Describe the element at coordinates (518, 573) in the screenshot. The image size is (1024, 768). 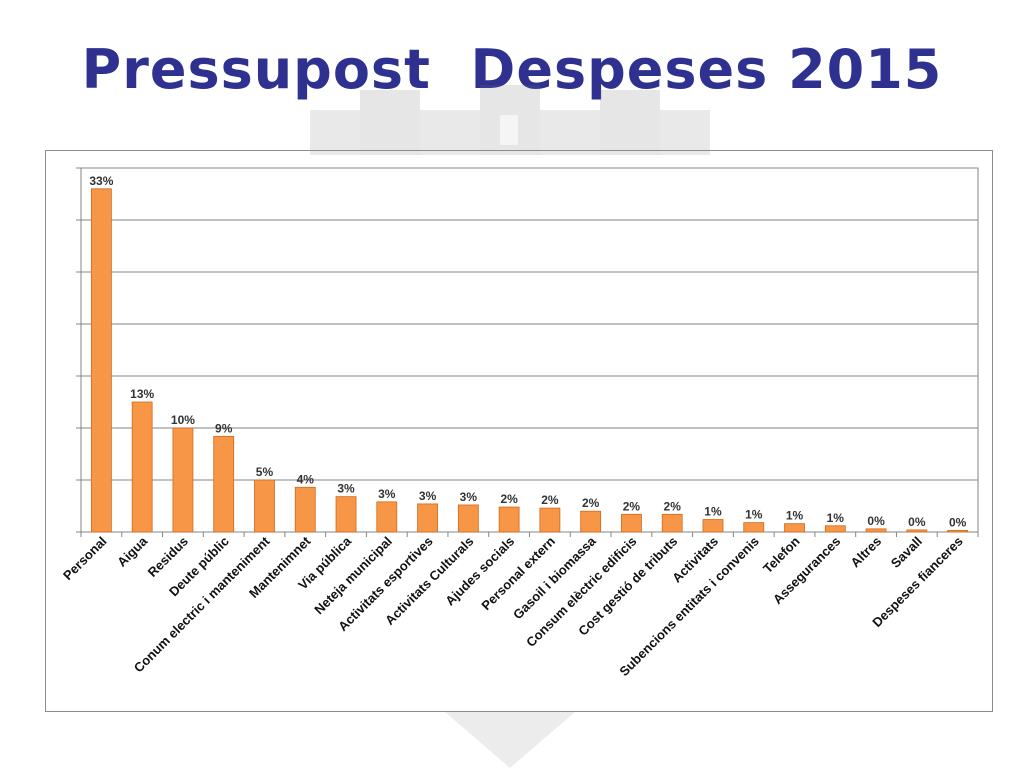
I see `x-tick-label: Personal extern` at that location.